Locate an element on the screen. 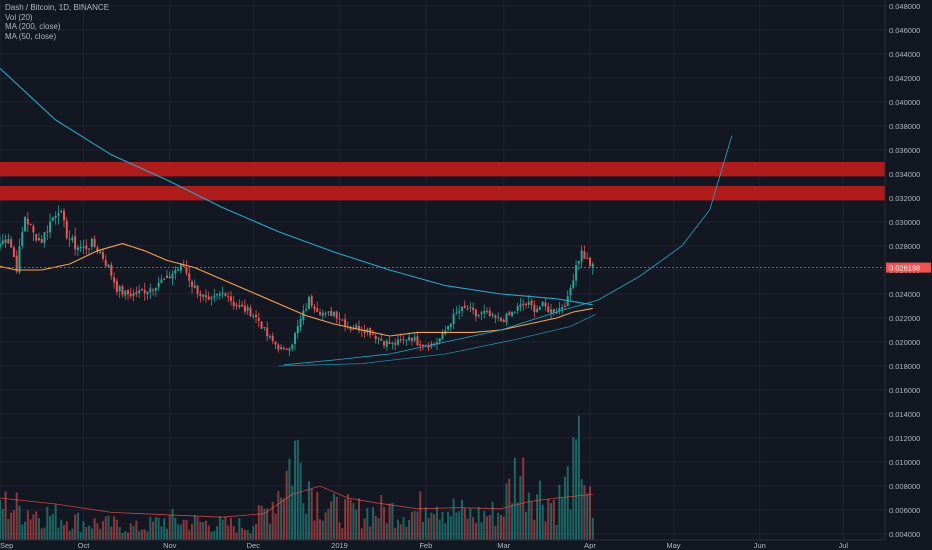 This screenshot has width=932, height=550. last-price-label: 0.026198 is located at coordinates (904, 268).